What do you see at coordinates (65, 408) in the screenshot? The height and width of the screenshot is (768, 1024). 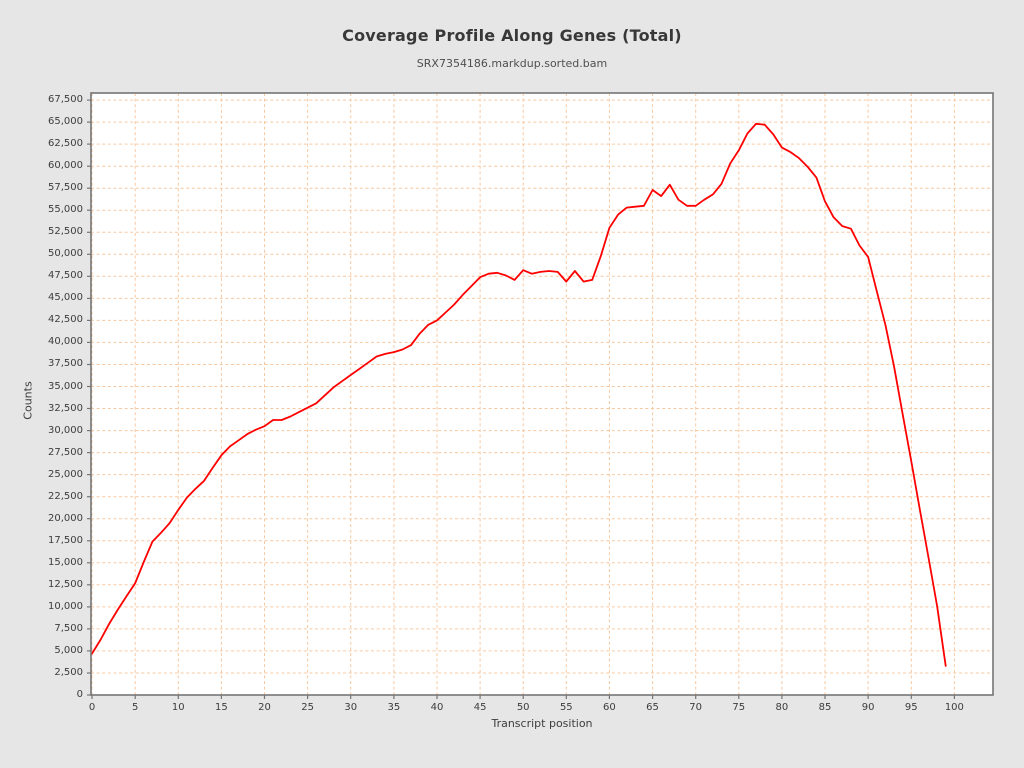 I see `y-tick-label: 32,500` at bounding box center [65, 408].